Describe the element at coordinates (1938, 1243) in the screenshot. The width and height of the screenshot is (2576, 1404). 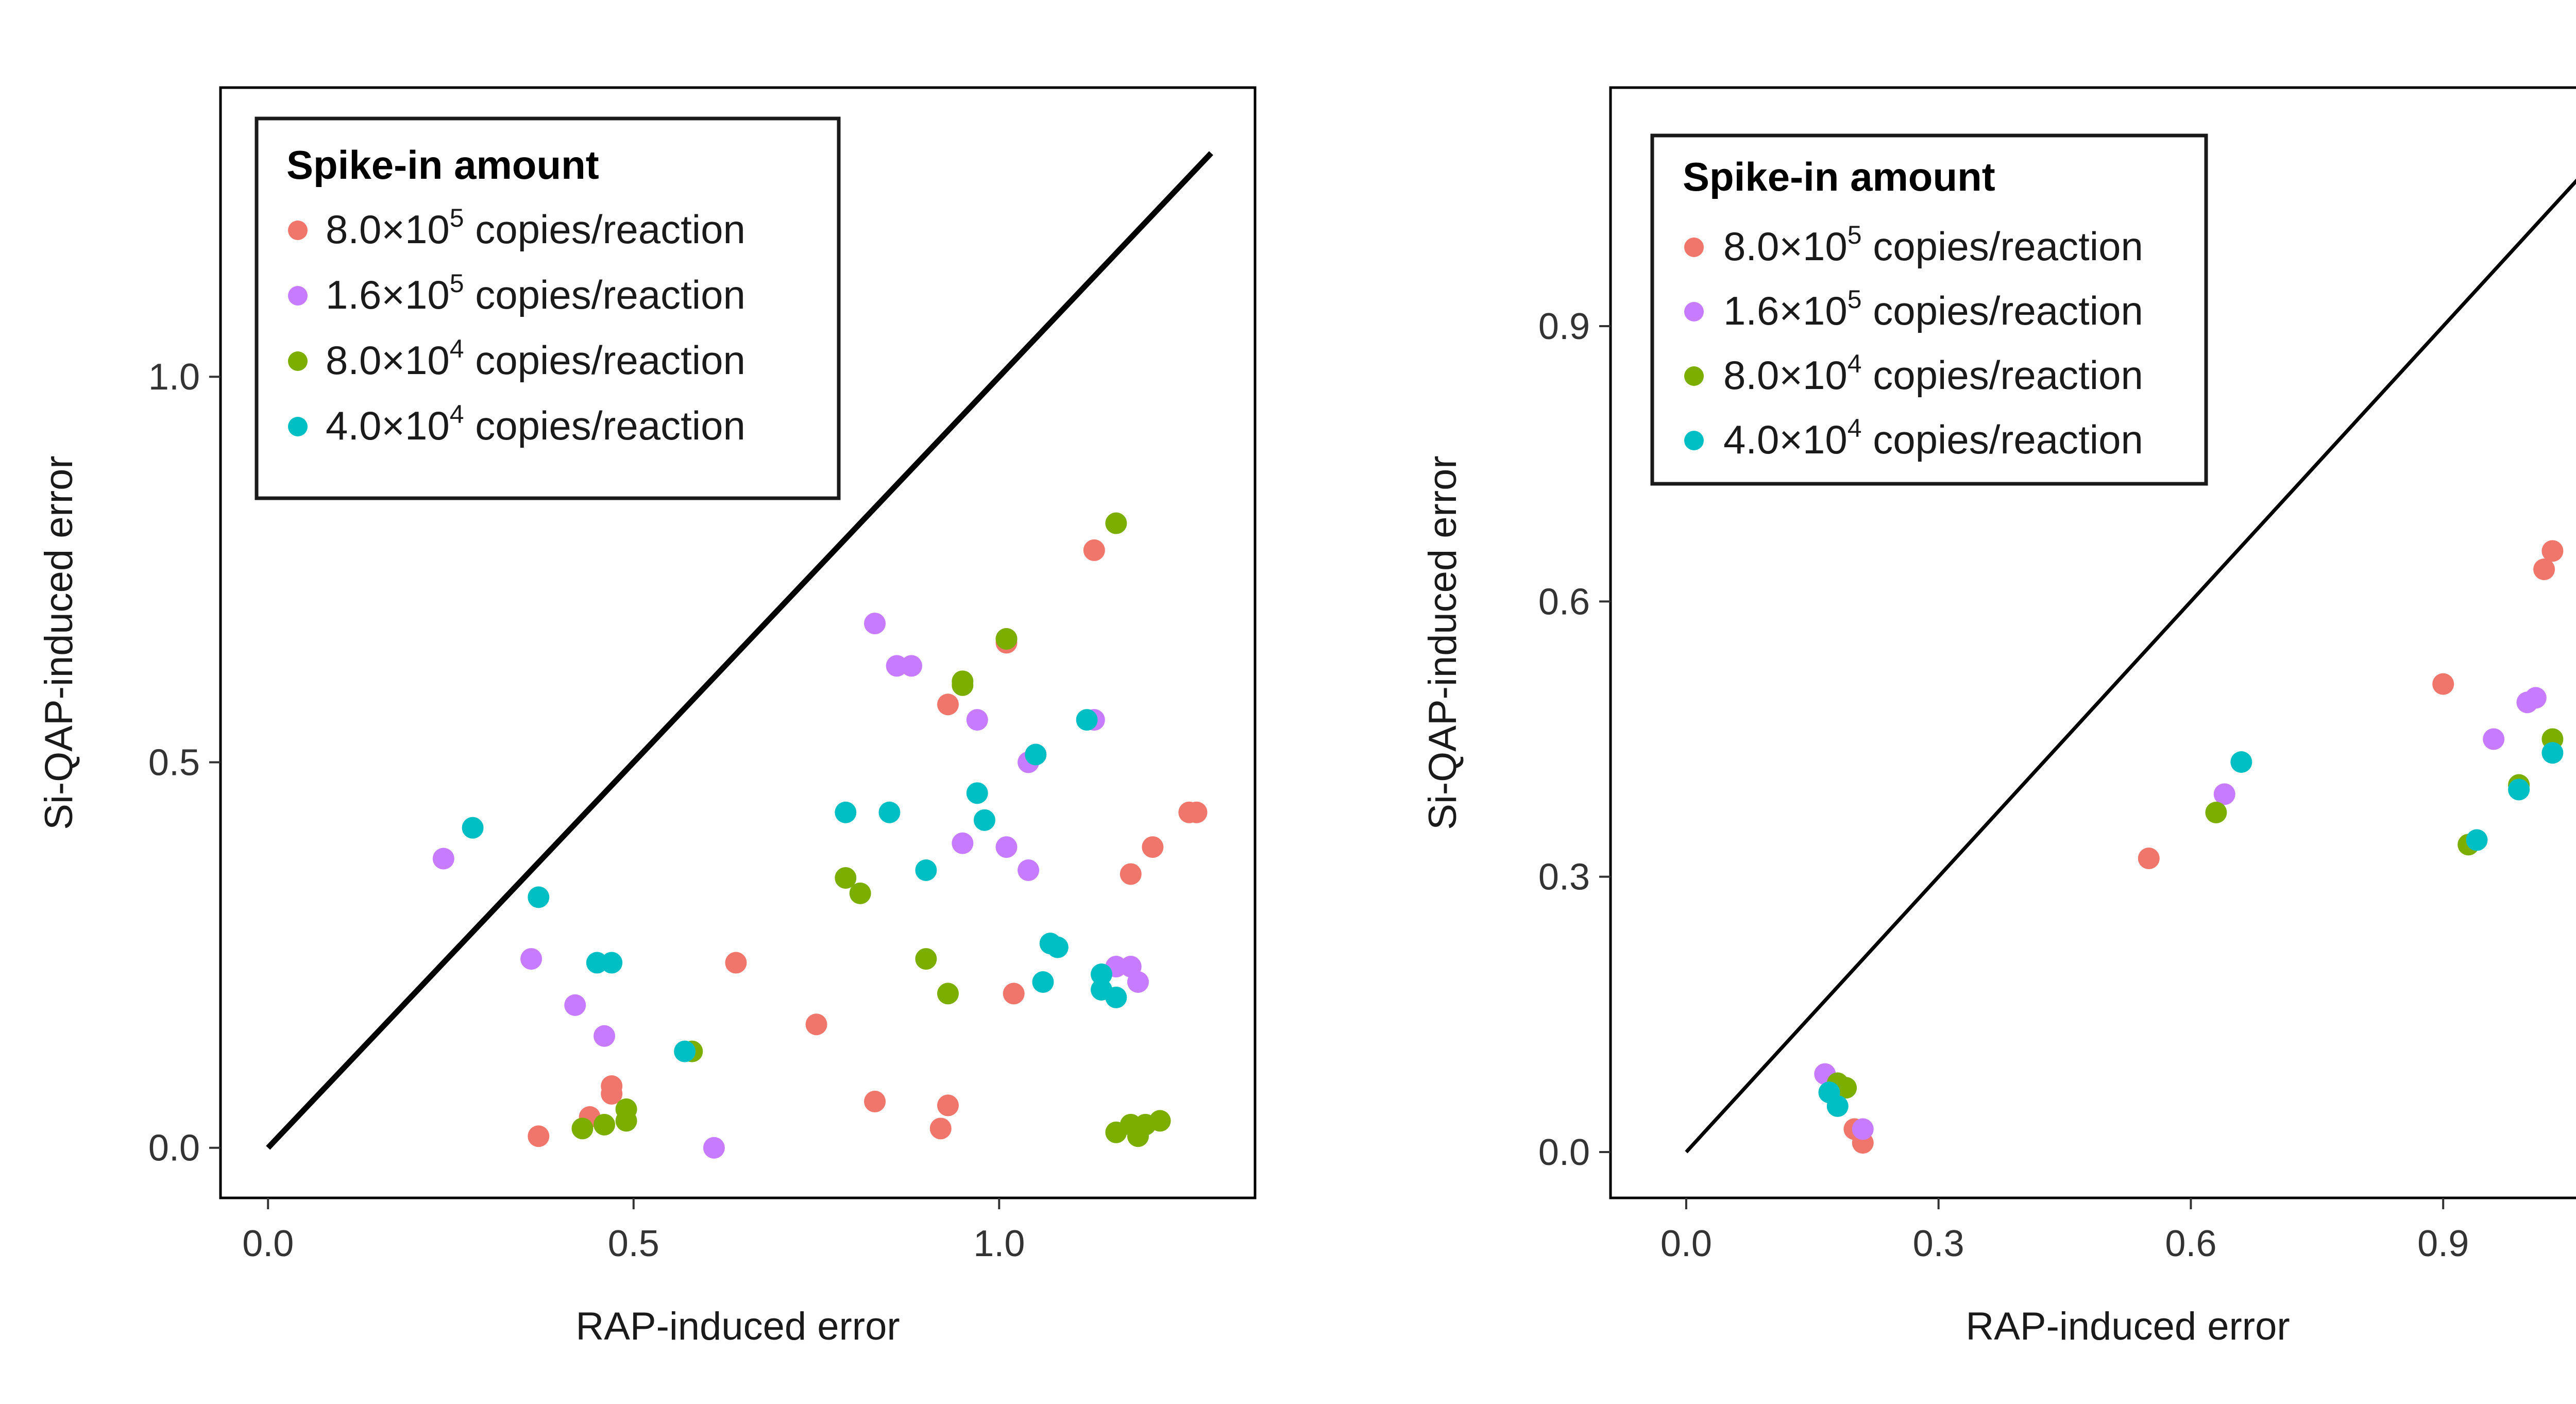
I see `x-tick-label: 0.3` at that location.